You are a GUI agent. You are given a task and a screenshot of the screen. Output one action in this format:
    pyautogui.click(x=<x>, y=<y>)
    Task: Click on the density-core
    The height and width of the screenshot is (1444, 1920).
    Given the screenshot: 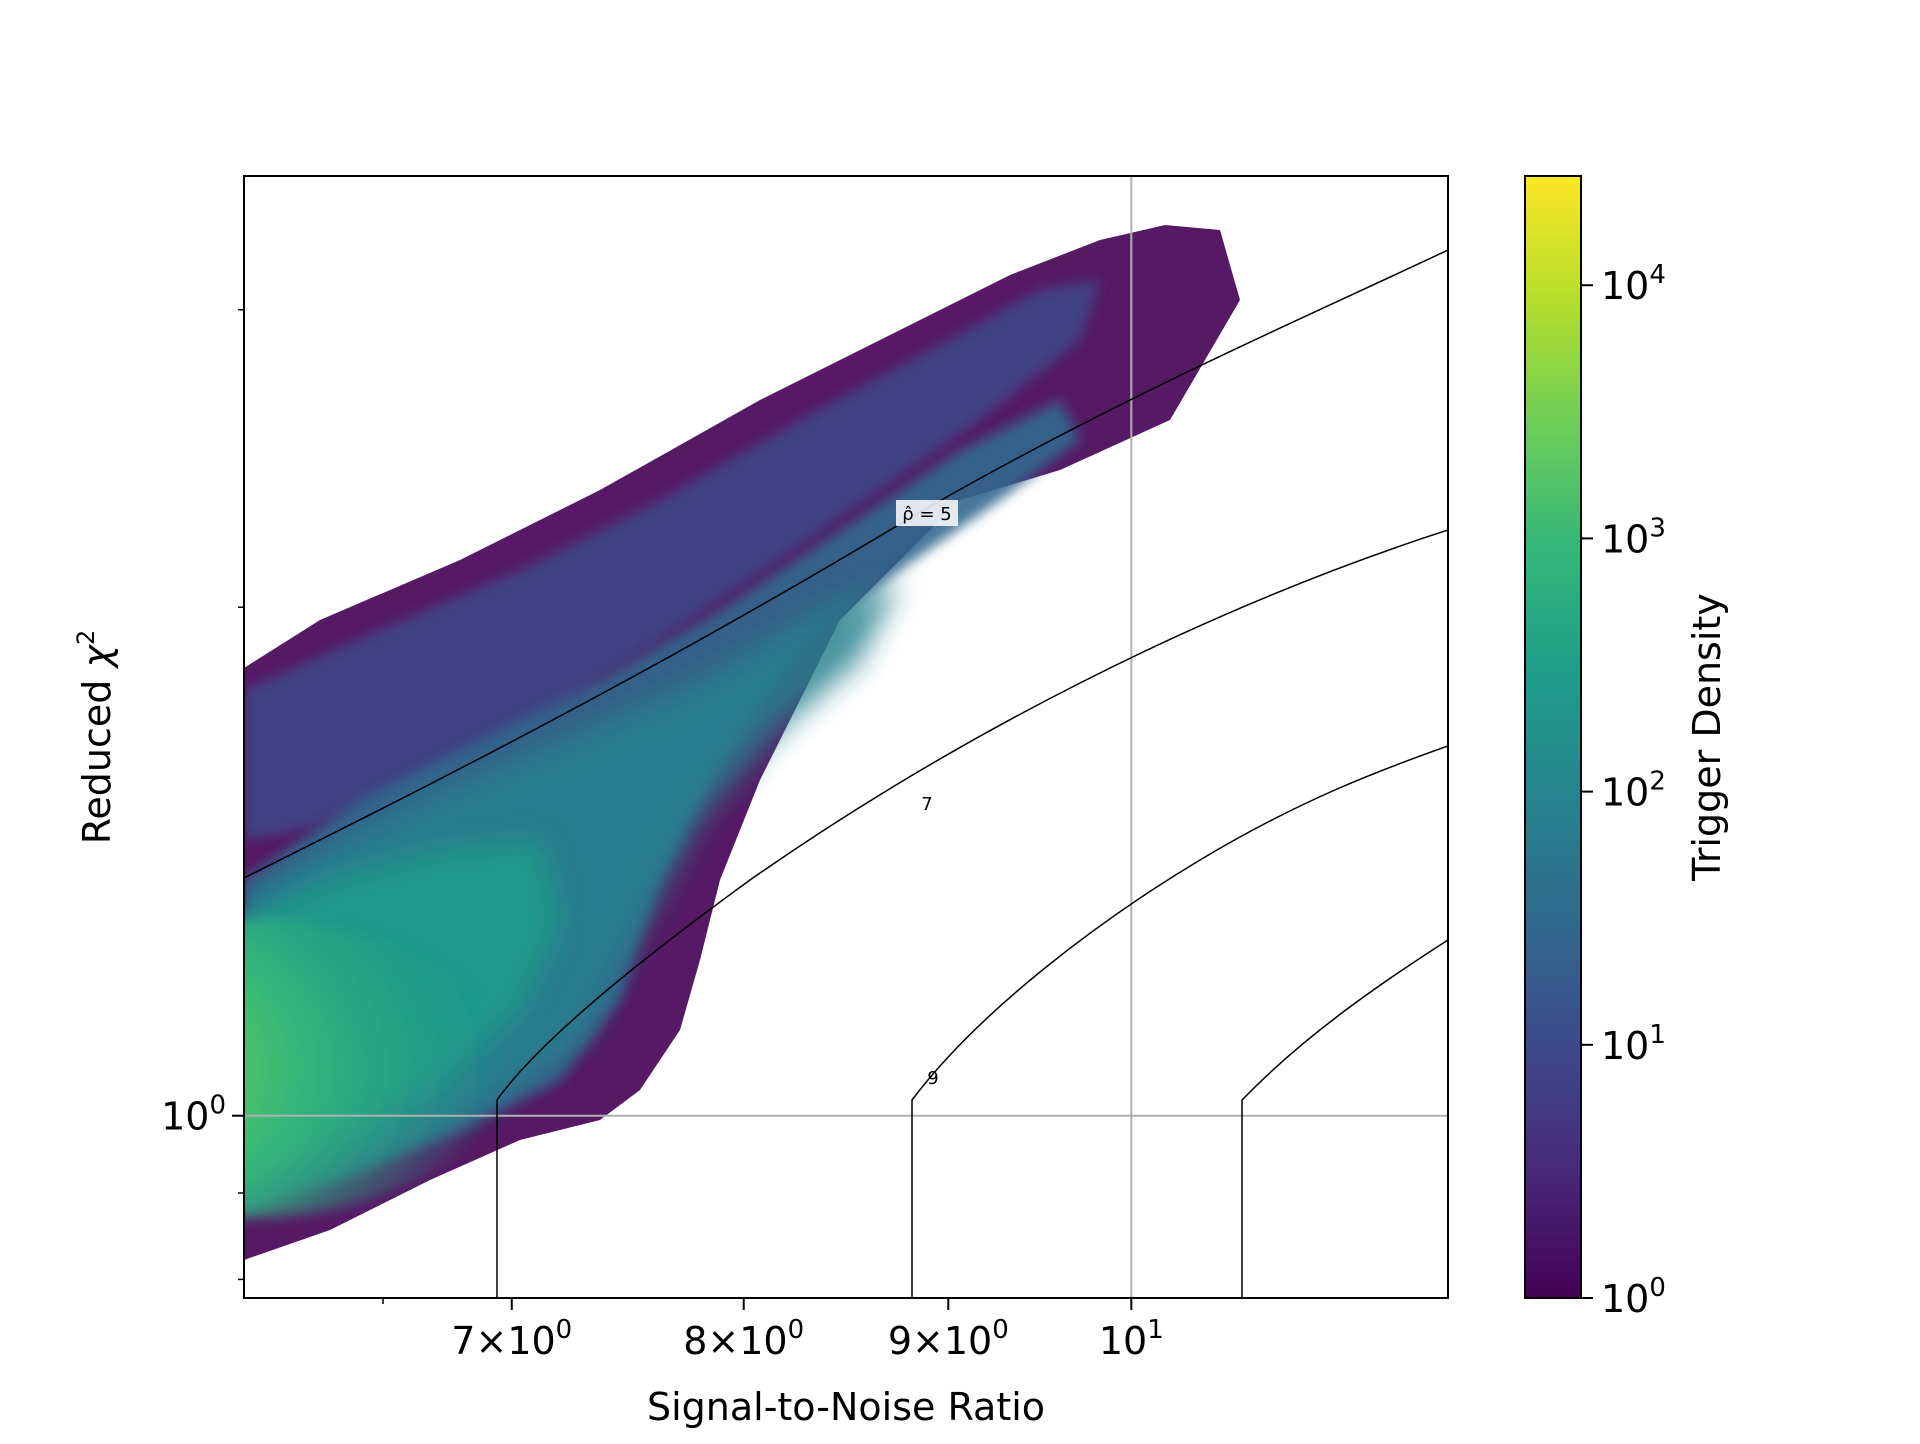 What is the action you would take?
    pyautogui.click(x=374, y=1068)
    